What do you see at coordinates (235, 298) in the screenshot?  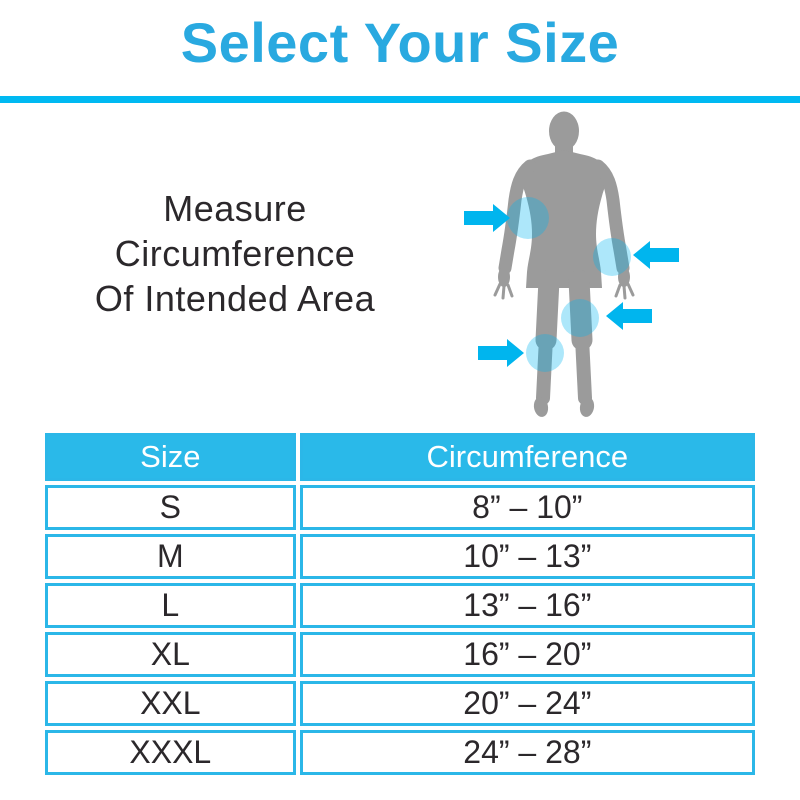 I see `instruction-line: Of Intended Area` at bounding box center [235, 298].